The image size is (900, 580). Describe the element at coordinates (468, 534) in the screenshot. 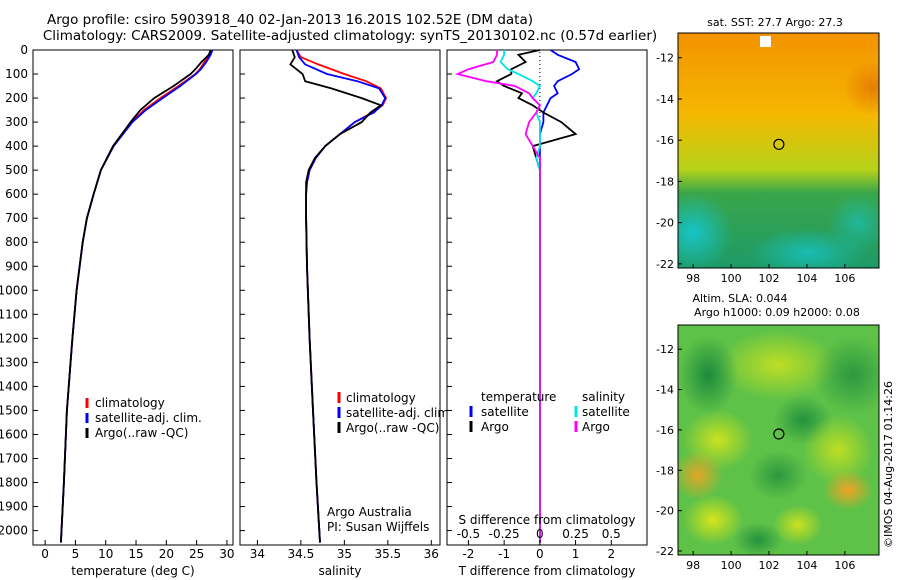

I see `s-tick-label: -0.5` at that location.